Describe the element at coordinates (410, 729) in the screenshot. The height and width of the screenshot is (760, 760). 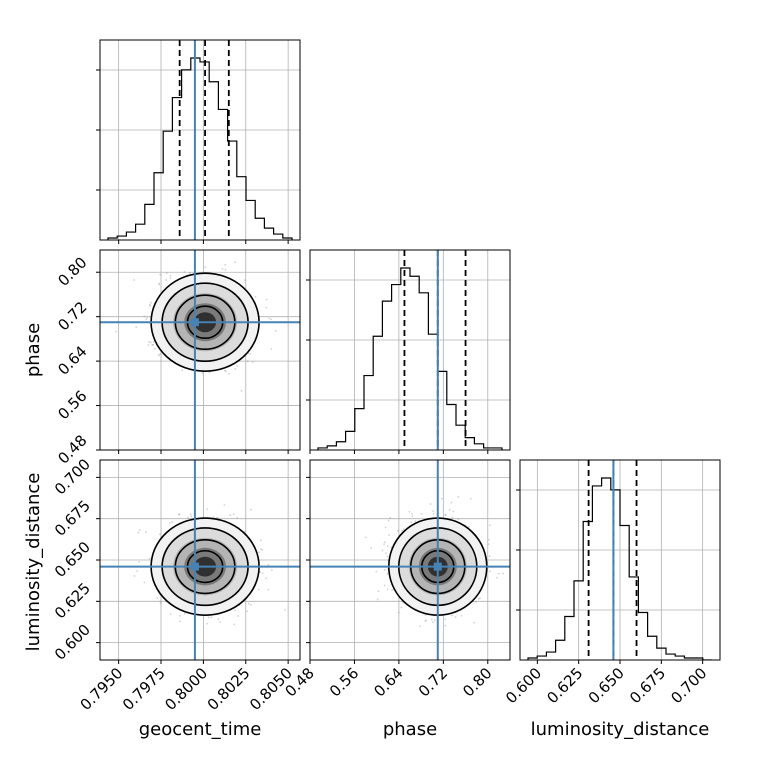
I see `xlabel-phase: phase` at that location.